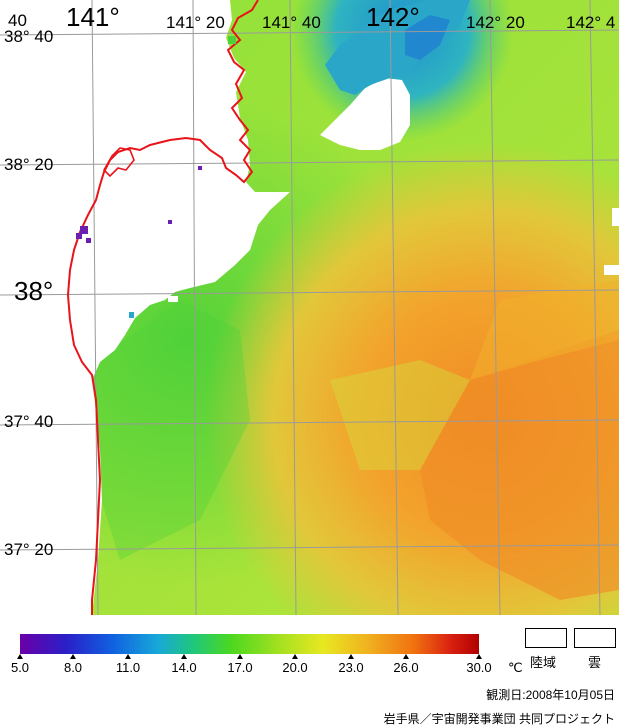 This screenshot has width=619, height=727. Describe the element at coordinates (29, 421) in the screenshot. I see `lat-label-3: 37° 40` at that location.